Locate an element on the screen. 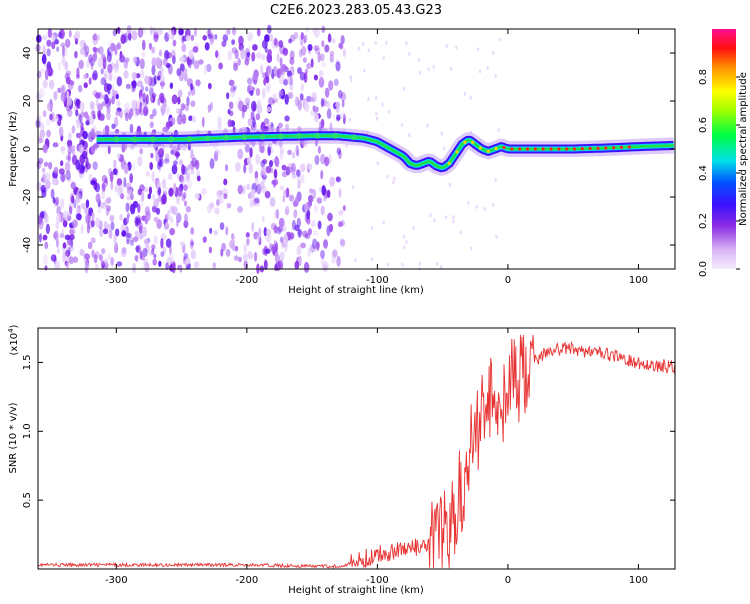 This screenshot has width=750, height=604. ridge-inner is located at coordinates (385, 151).